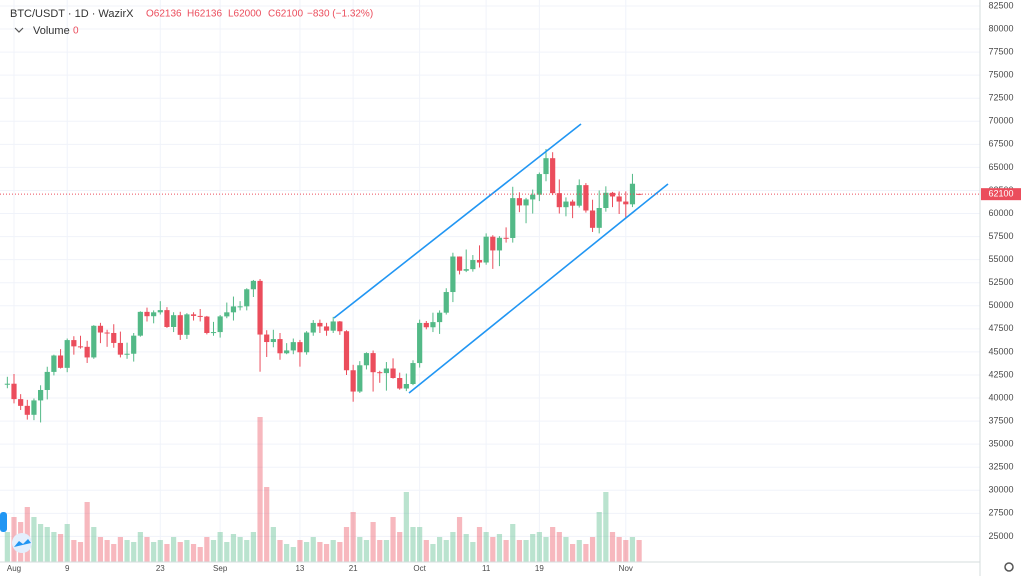 The image size is (1024, 576). What do you see at coordinates (160, 568) in the screenshot?
I see `x-tick-label: 23` at bounding box center [160, 568].